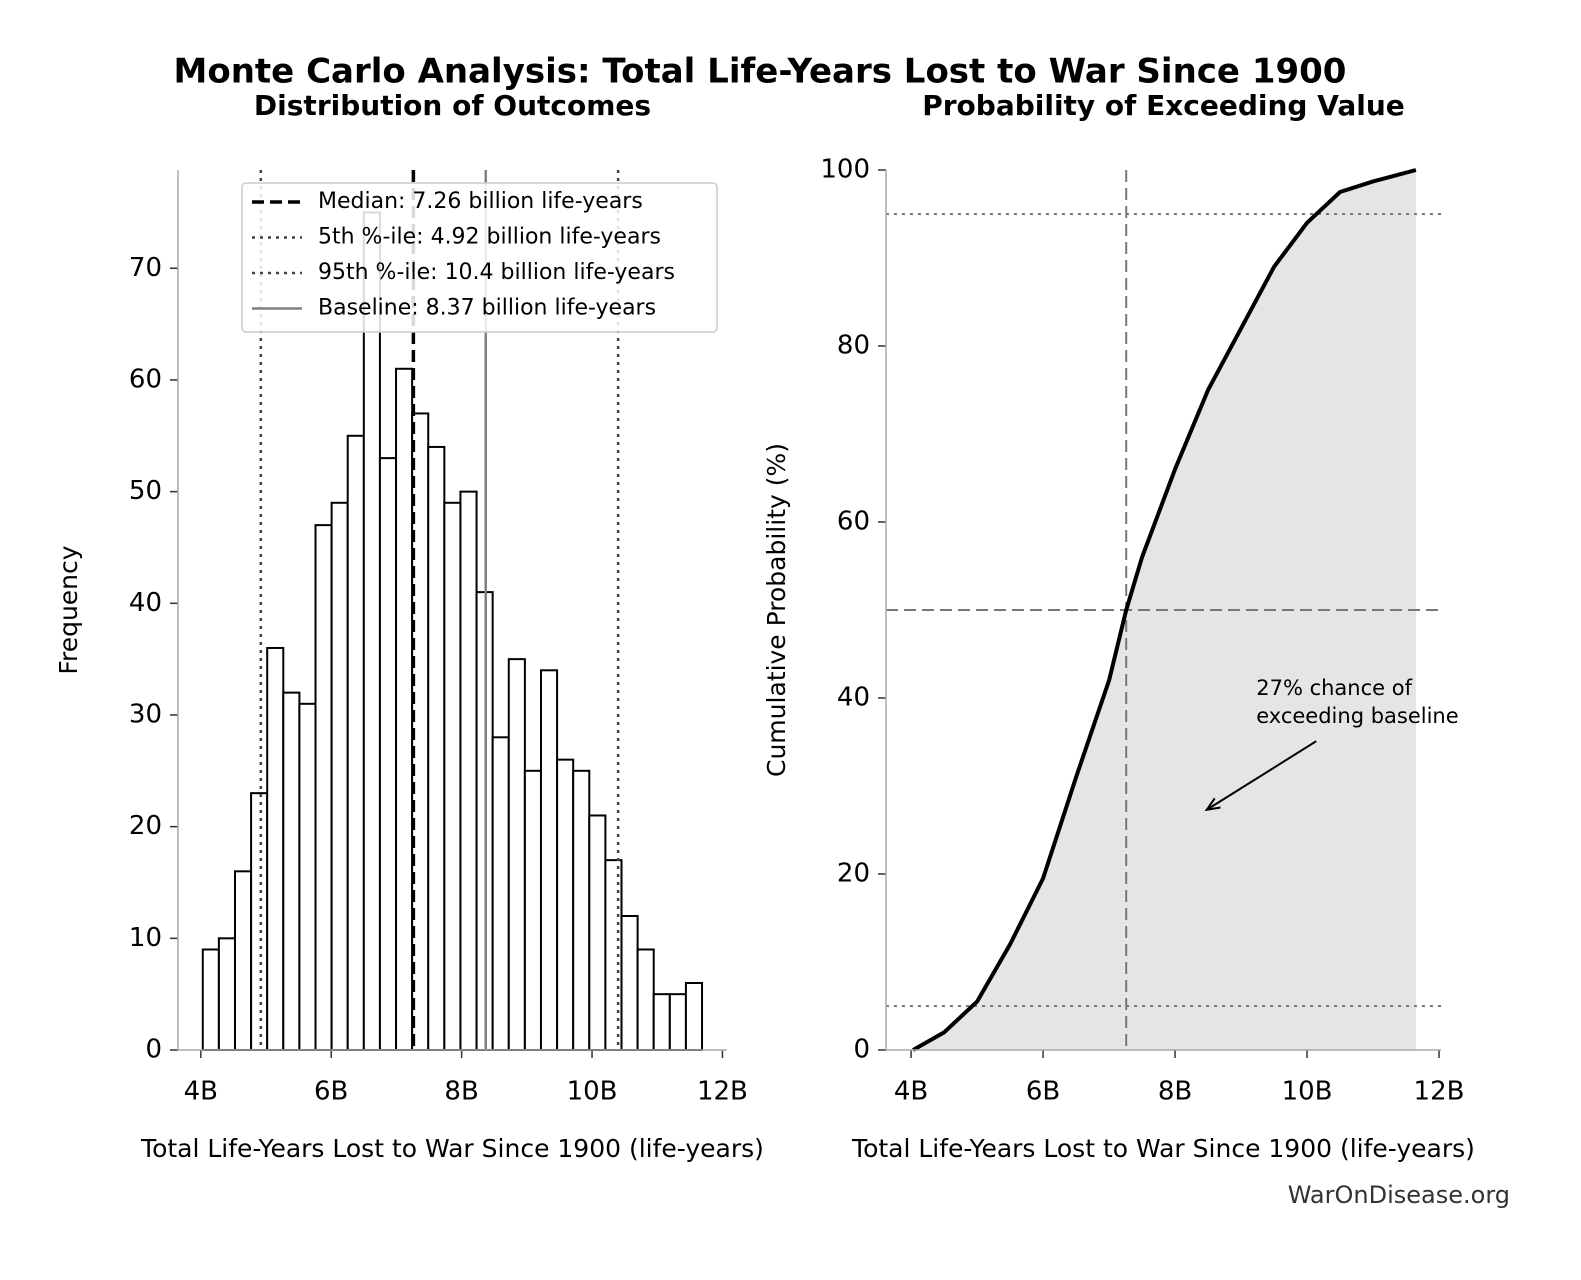 This screenshot has width=1581, height=1280. What do you see at coordinates (1357, 716) in the screenshot?
I see `annotation-text: exceeding baseline` at bounding box center [1357, 716].